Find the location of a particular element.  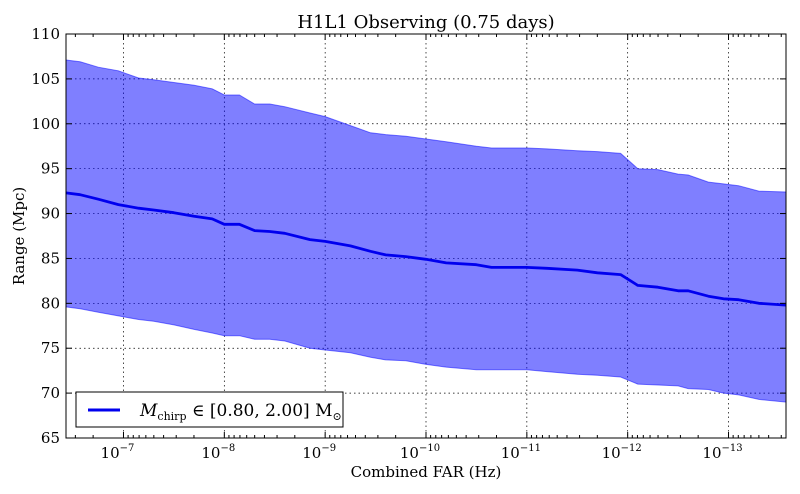

x-tick-label: 10⁻¹¹ is located at coordinates (521, 452).